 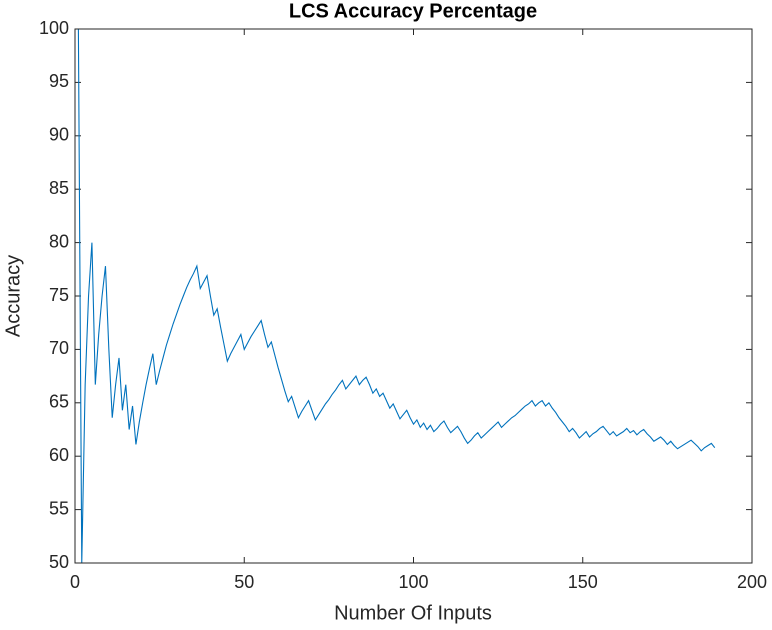 What do you see at coordinates (413, 11) in the screenshot?
I see `chart-title: LCS Accuracy Percentage` at bounding box center [413, 11].